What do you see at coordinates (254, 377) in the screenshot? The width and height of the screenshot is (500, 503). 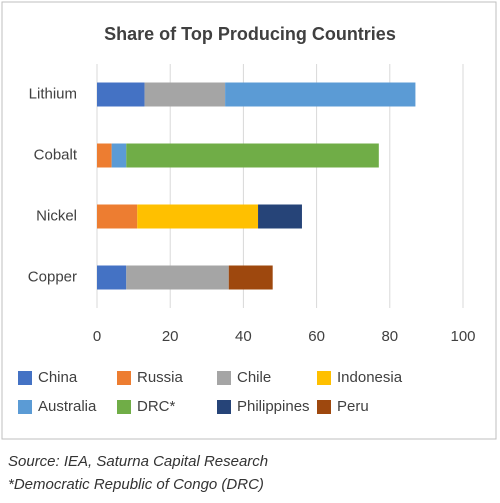 I see `legend-label: Chile` at bounding box center [254, 377].